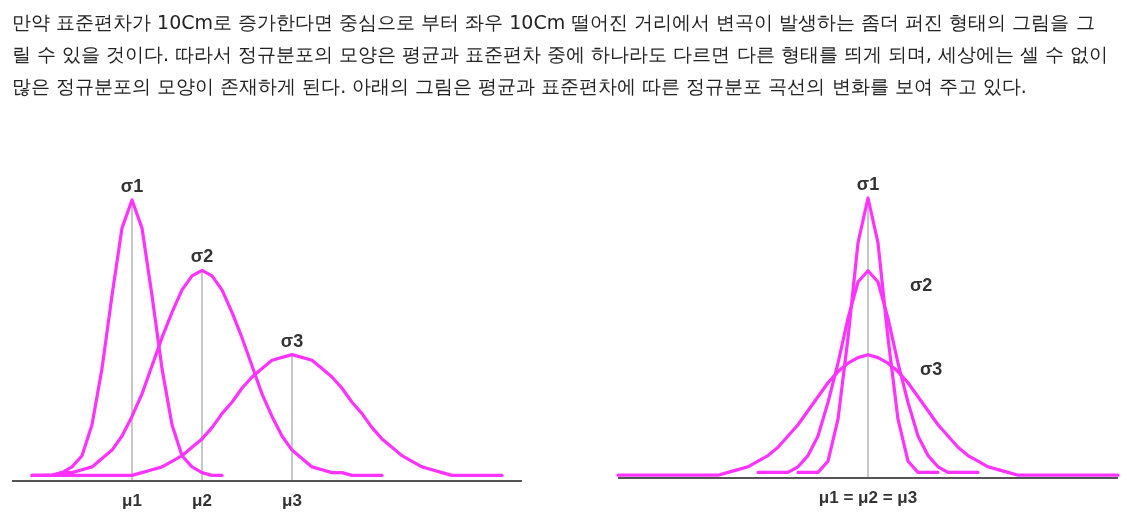 The height and width of the screenshot is (527, 1148). I want to click on x-tick-label: μ3, so click(292, 500).